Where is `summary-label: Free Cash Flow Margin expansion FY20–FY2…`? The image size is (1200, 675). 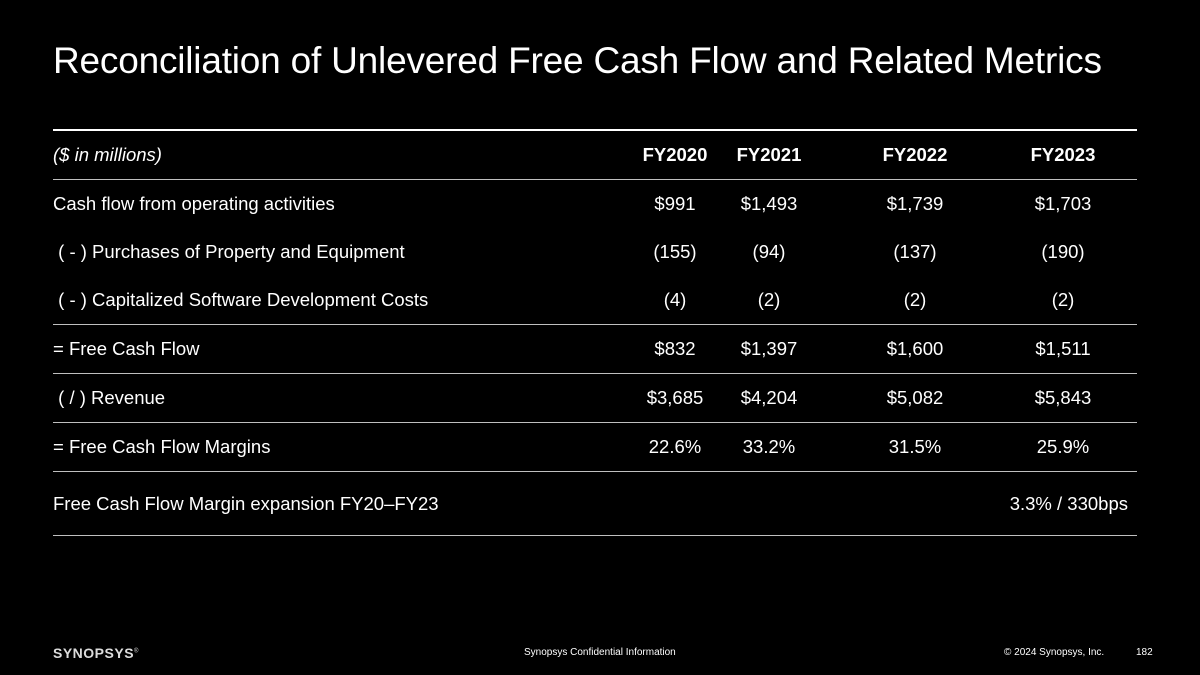
summary-label: Free Cash Flow Margin expansion FY20–FY2… is located at coordinates (246, 503).